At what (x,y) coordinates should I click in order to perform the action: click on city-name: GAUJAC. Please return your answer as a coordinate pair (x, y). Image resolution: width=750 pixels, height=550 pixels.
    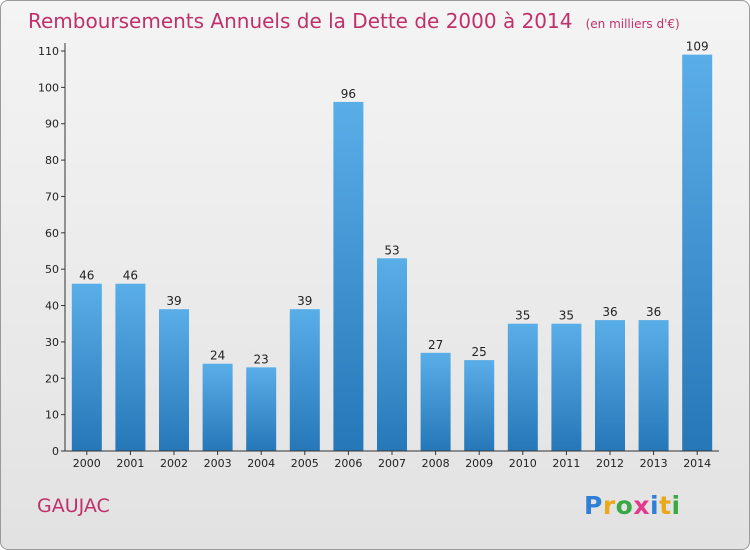
    Looking at the image, I should click on (73, 506).